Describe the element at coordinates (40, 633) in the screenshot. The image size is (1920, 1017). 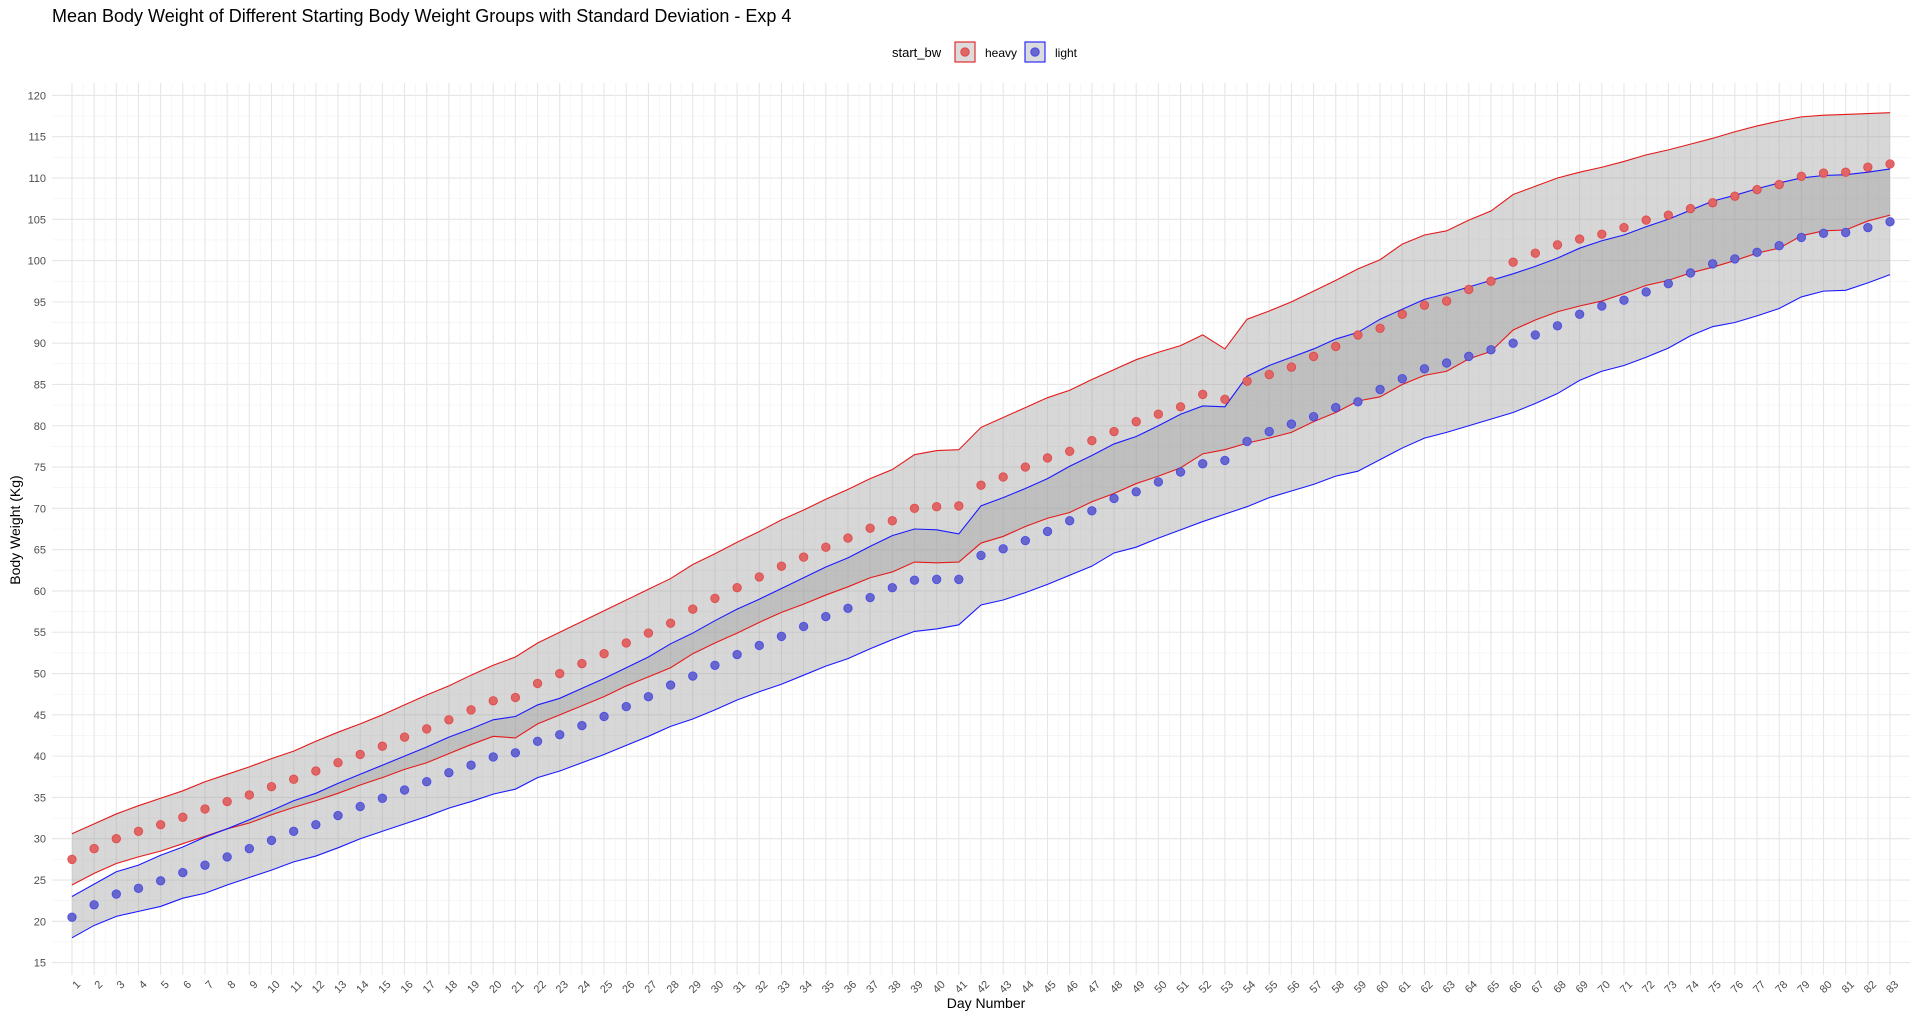
I see `y-tick-label: 55` at that location.